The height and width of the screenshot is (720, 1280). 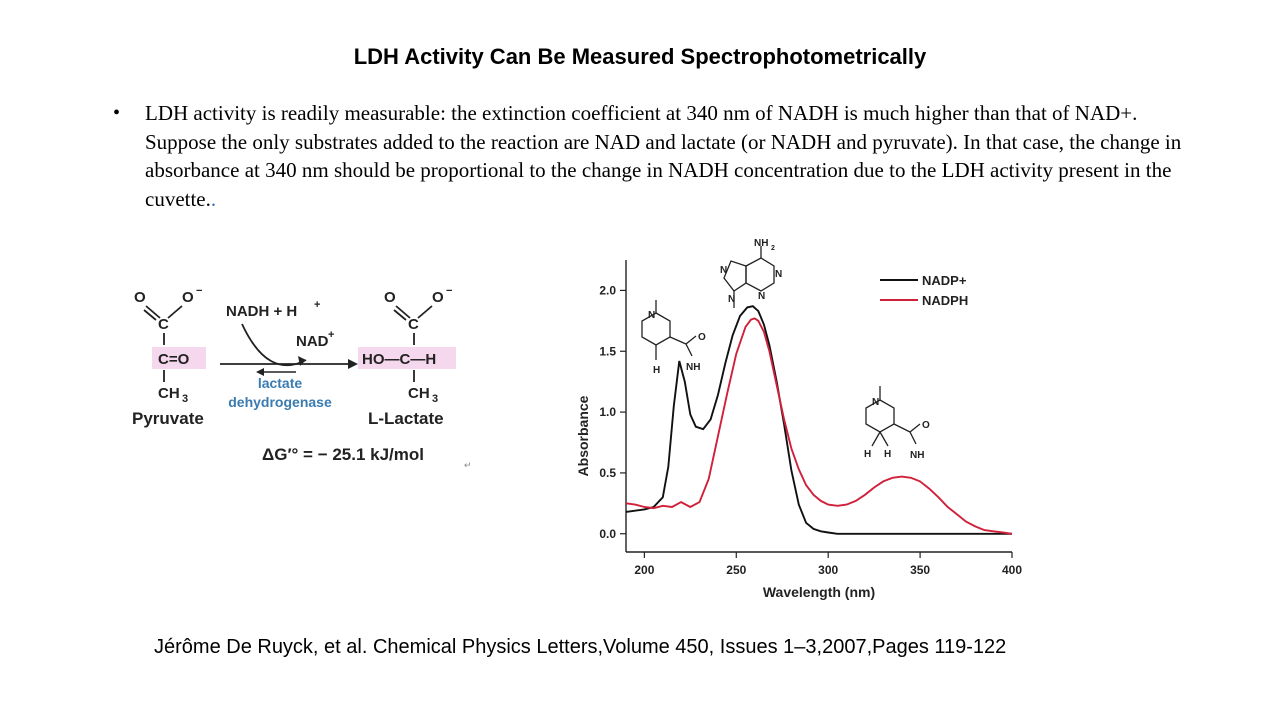 What do you see at coordinates (199, 291) in the screenshot?
I see `pyruvate-charge-label: −` at bounding box center [199, 291].